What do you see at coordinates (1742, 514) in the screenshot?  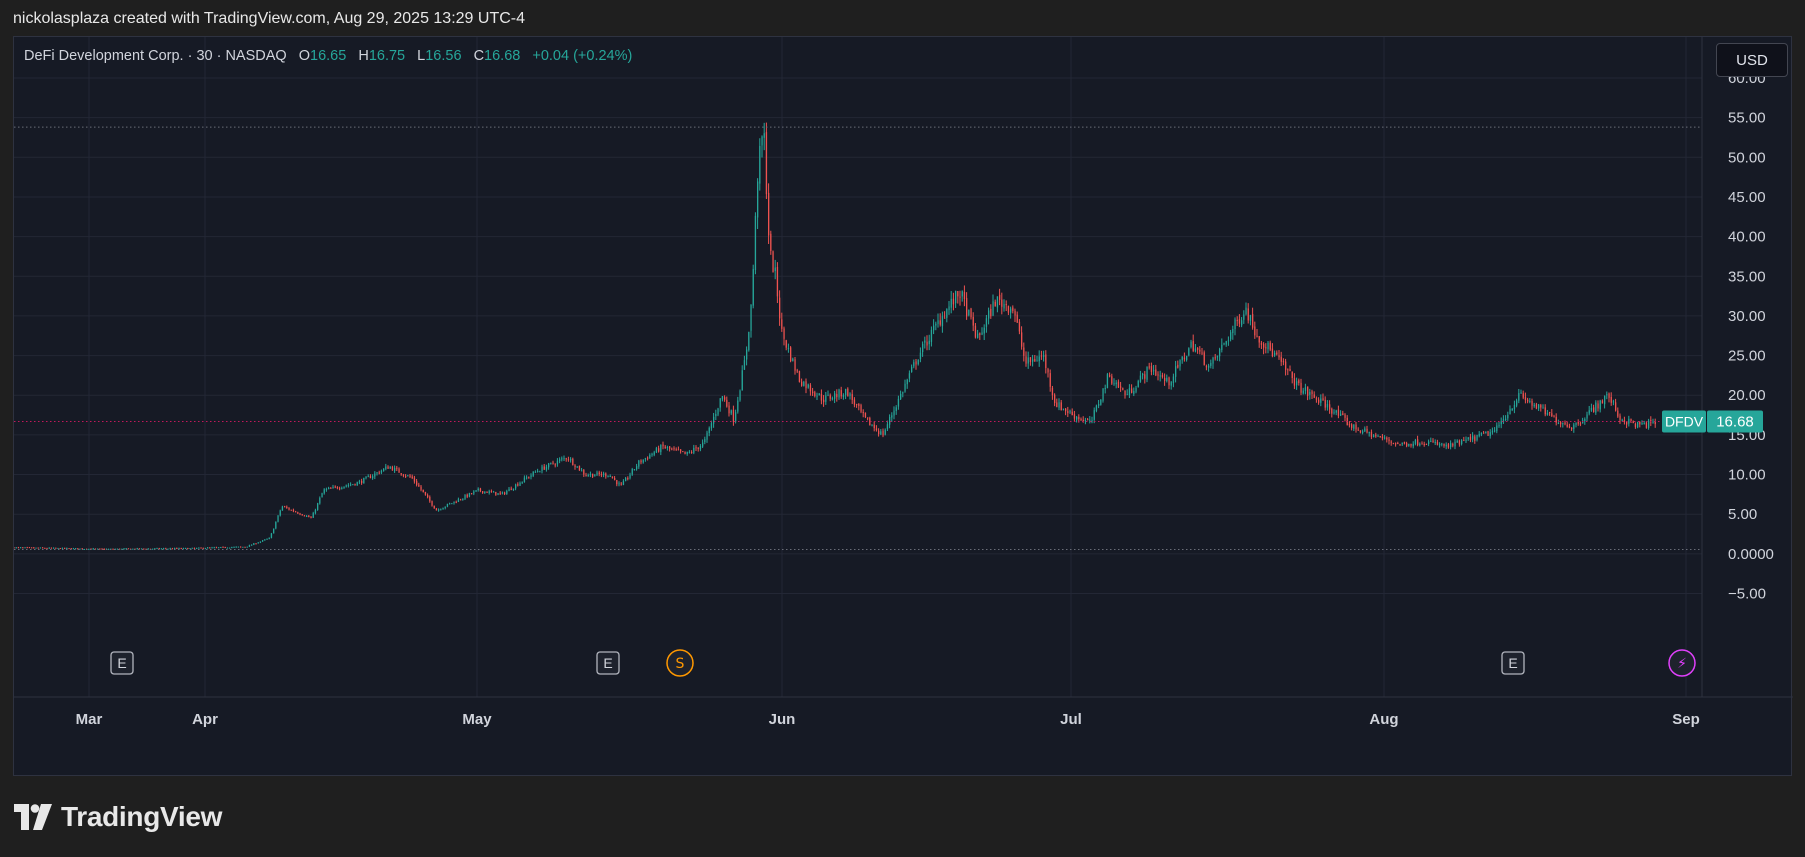 I see `y-tick-label: 5.00` at bounding box center [1742, 514].